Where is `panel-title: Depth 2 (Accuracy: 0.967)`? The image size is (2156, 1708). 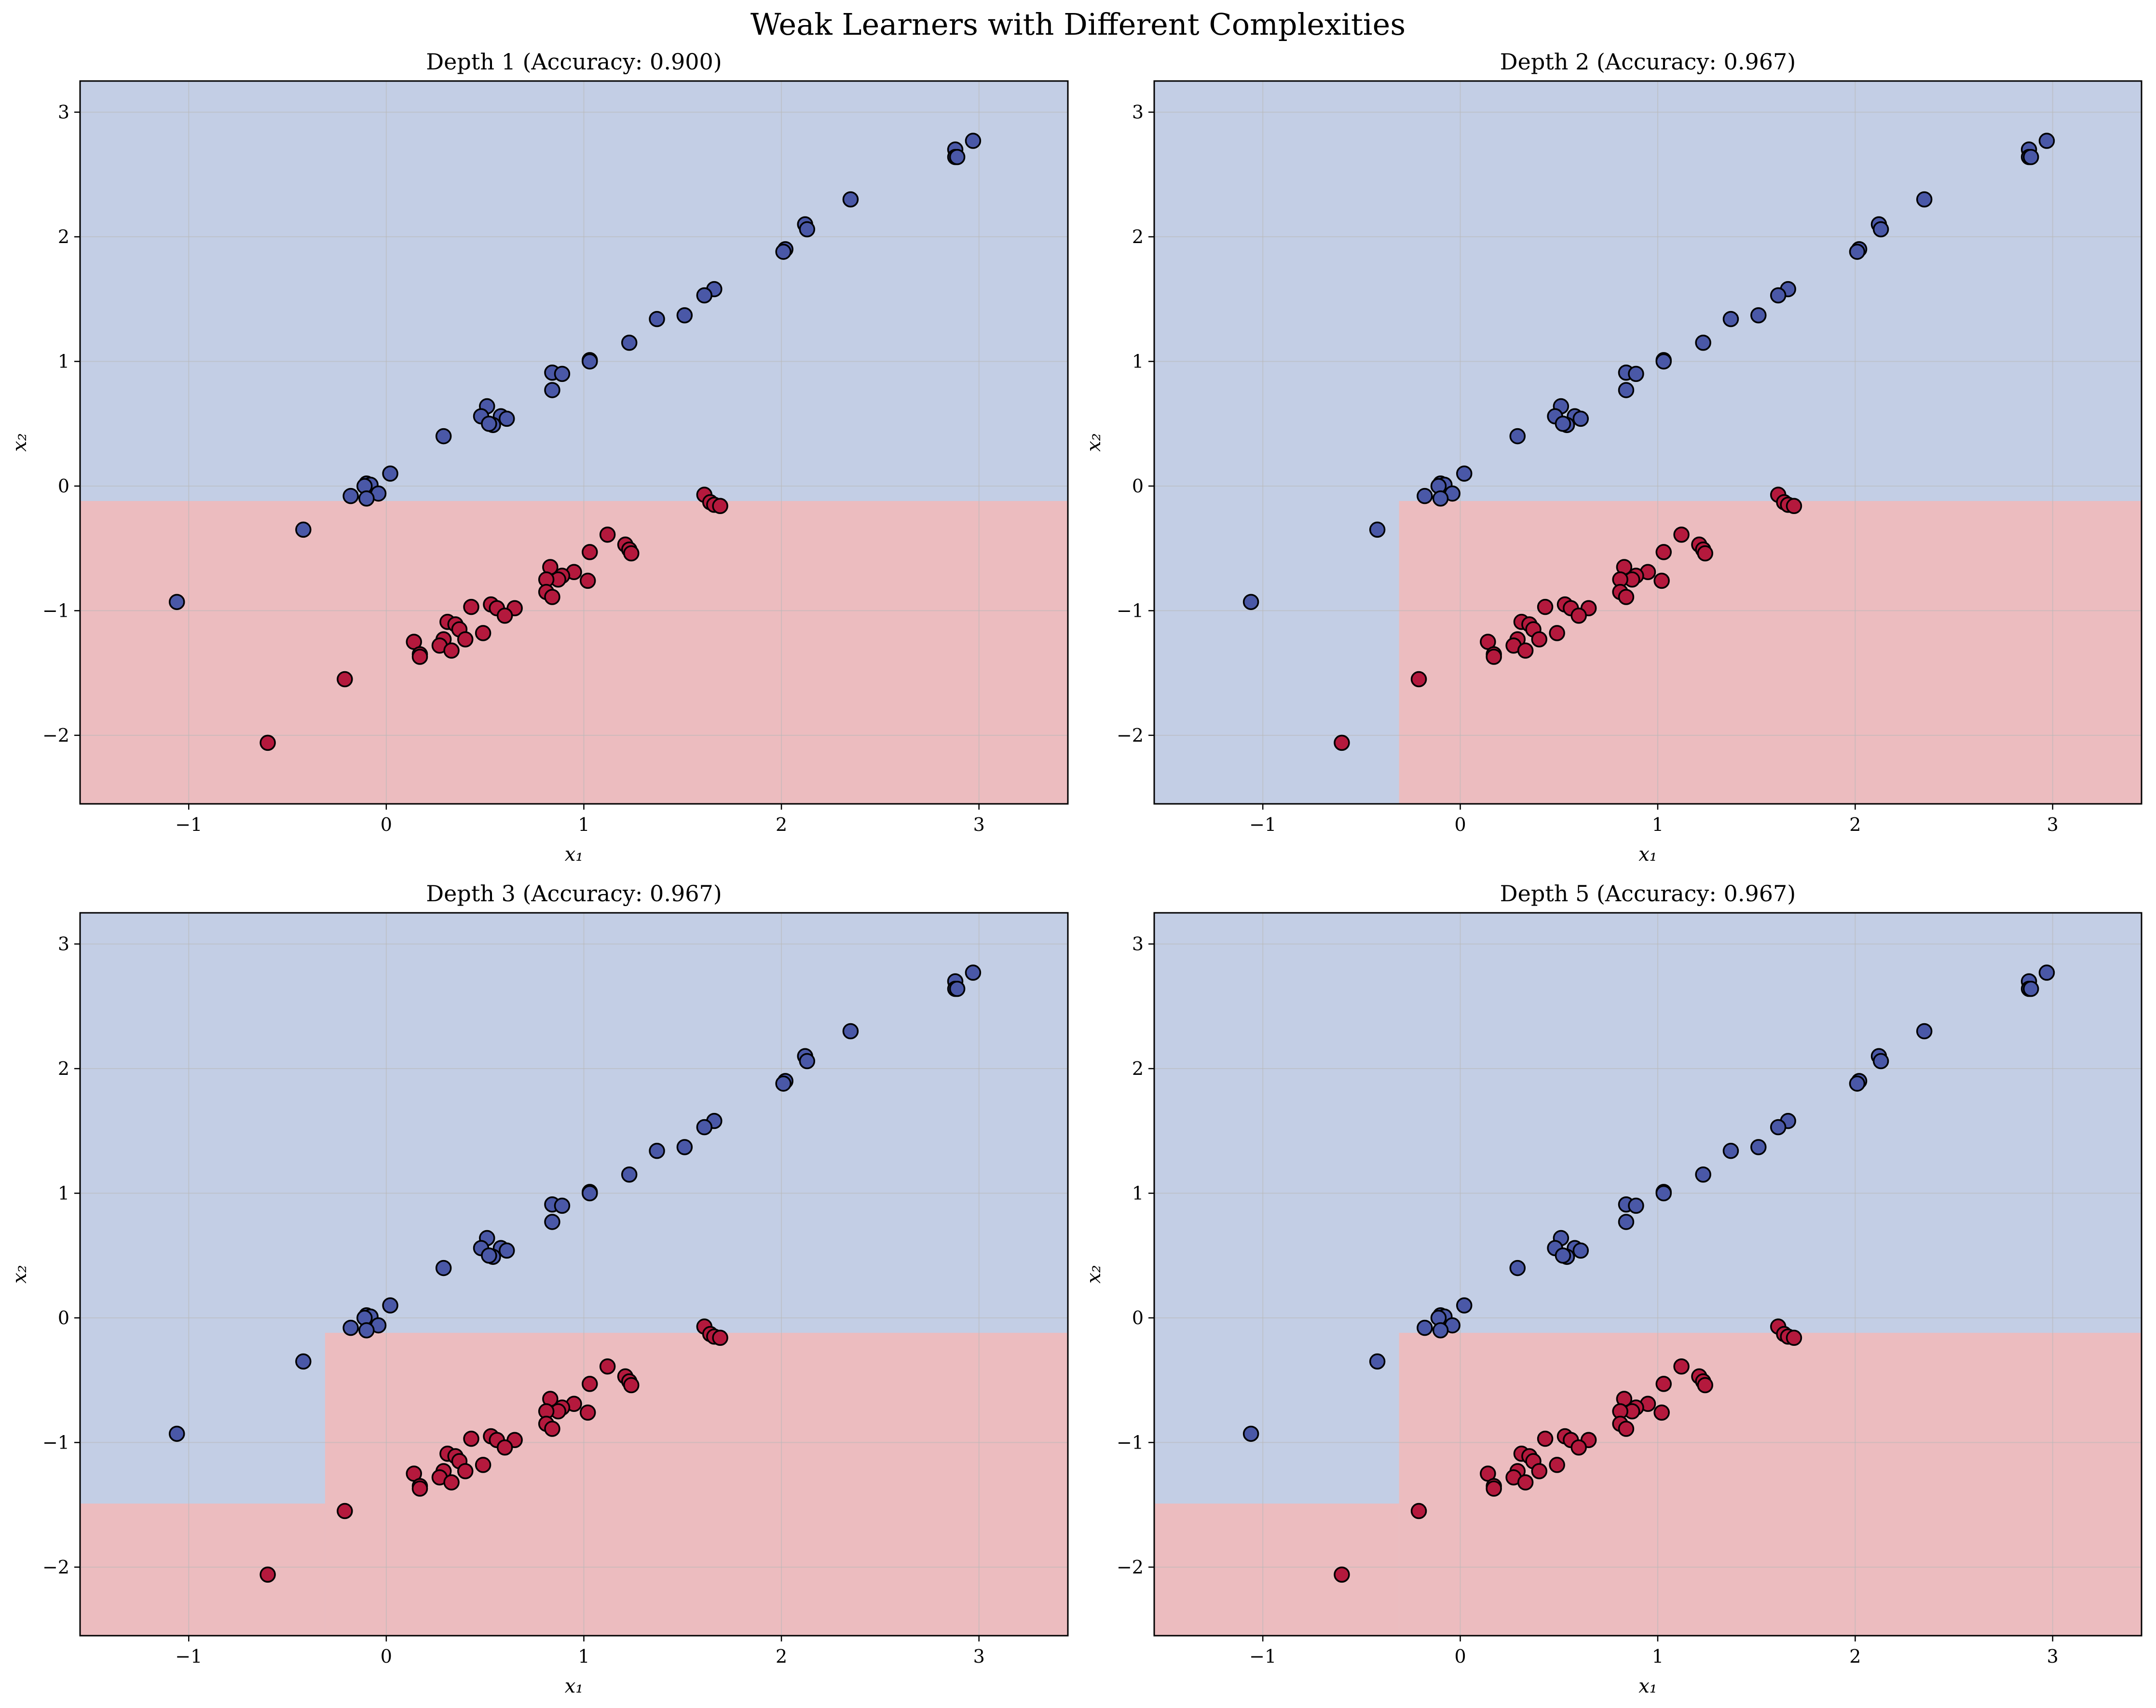
panel-title: Depth 2 (Accuracy: 0.967) is located at coordinates (1648, 62).